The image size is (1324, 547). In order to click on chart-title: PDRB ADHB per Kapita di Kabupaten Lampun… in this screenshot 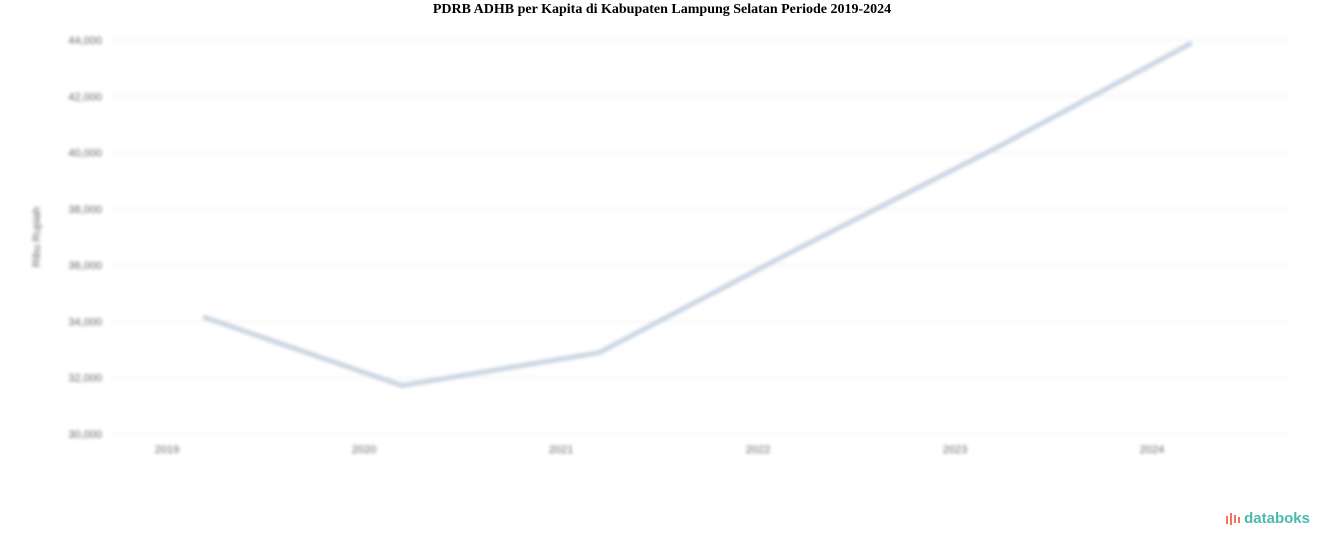, I will do `click(662, 9)`.